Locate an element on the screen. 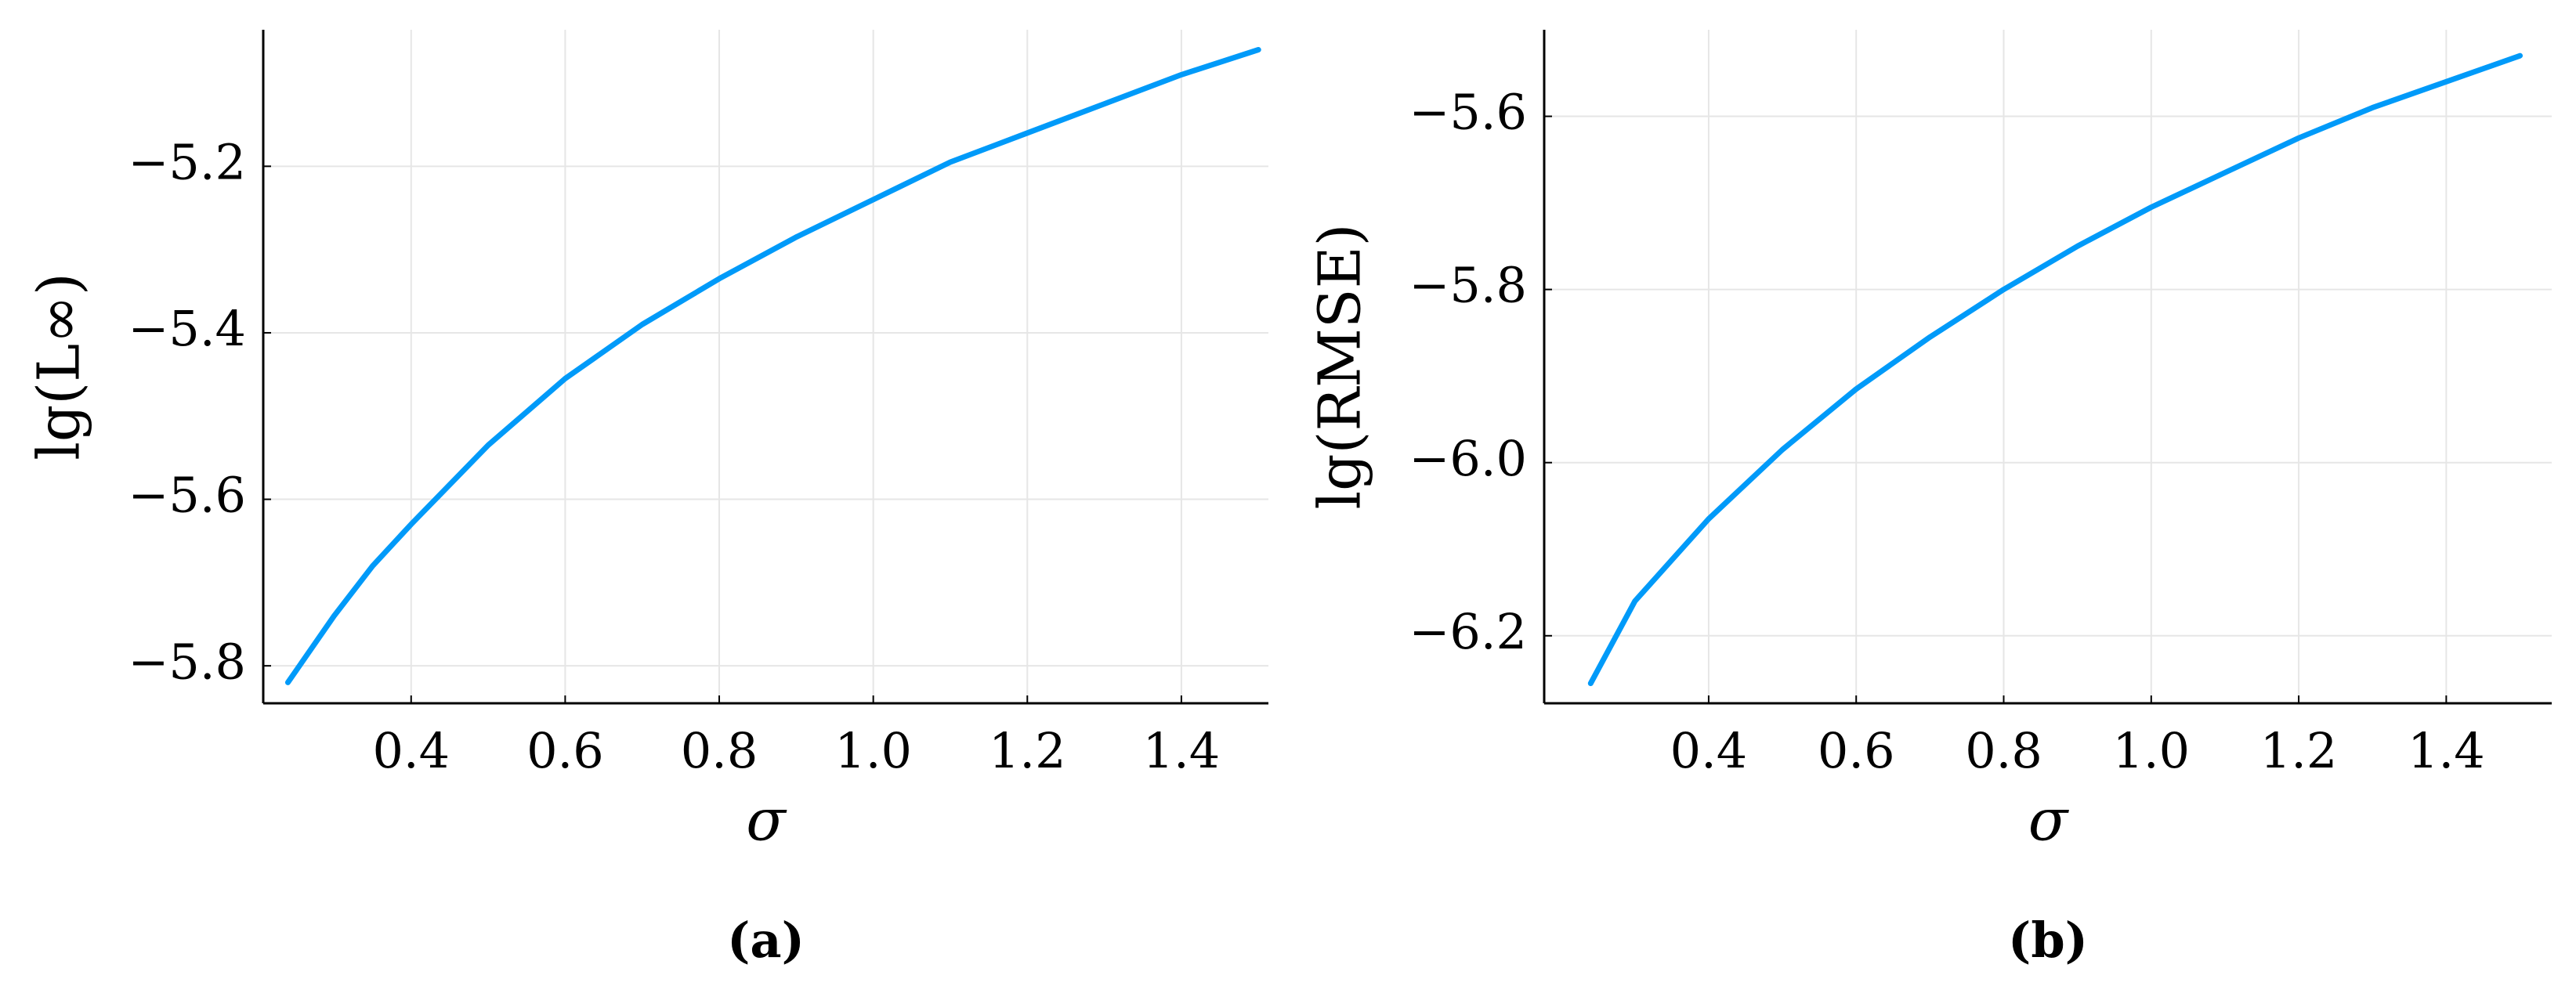  caption: (b) is located at coordinates (2048, 940).